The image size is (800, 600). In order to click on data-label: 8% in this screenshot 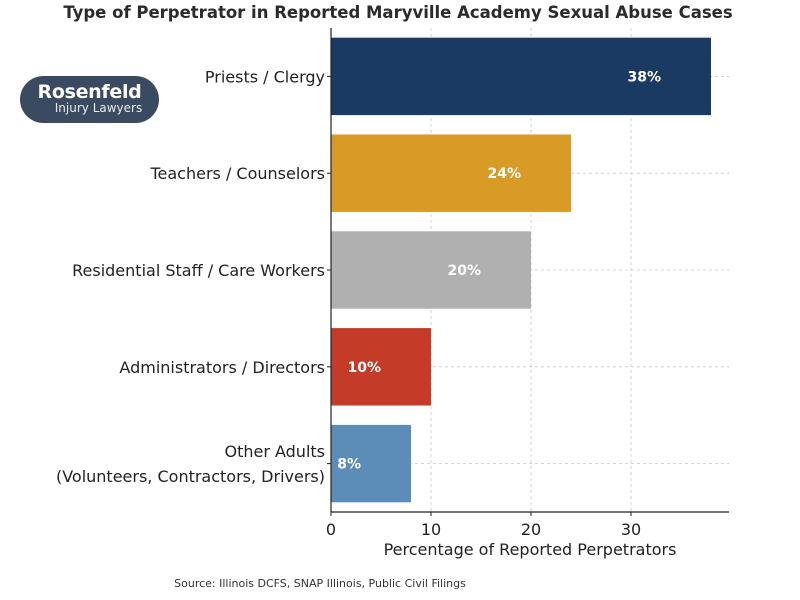, I will do `click(349, 465)`.